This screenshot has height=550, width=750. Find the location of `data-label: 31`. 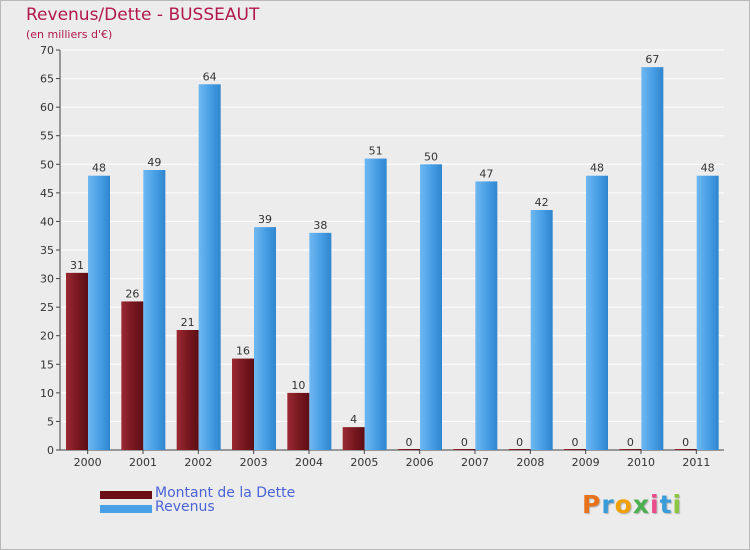

data-label: 31 is located at coordinates (77, 265).